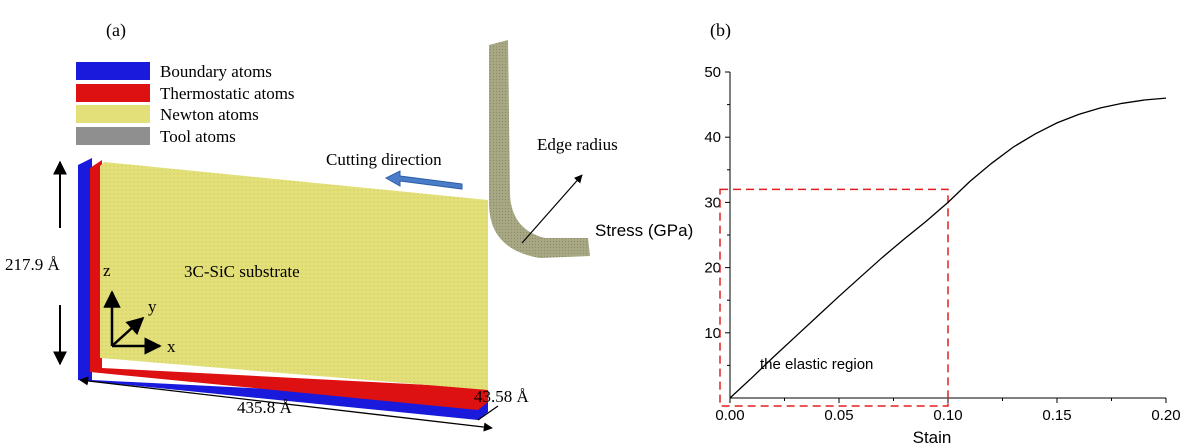 The height and width of the screenshot is (445, 1181). Describe the element at coordinates (116, 30) in the screenshot. I see `panel-a-label: (a)` at that location.